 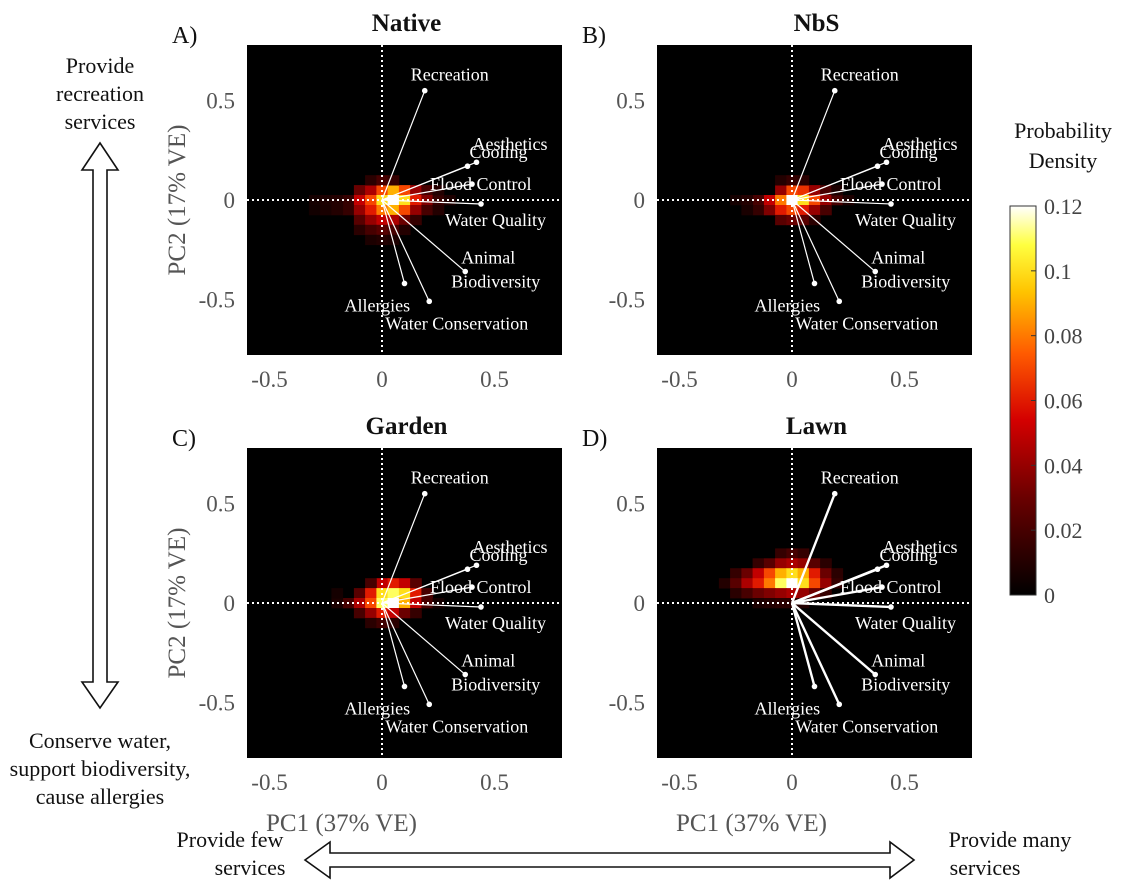 I want to click on x-axis-label: PC1 (37% VE), so click(x=751, y=823).